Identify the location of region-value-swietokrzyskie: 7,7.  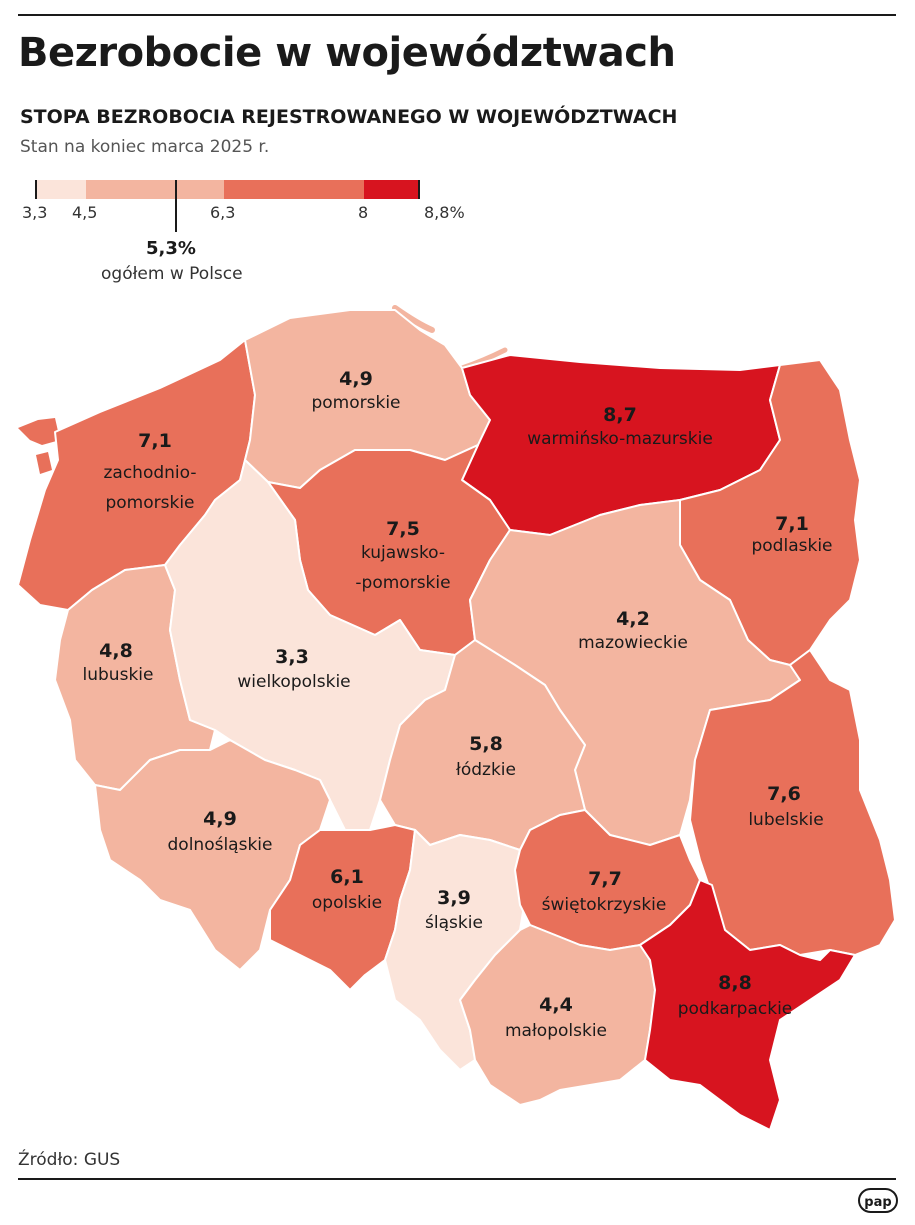
(605, 879).